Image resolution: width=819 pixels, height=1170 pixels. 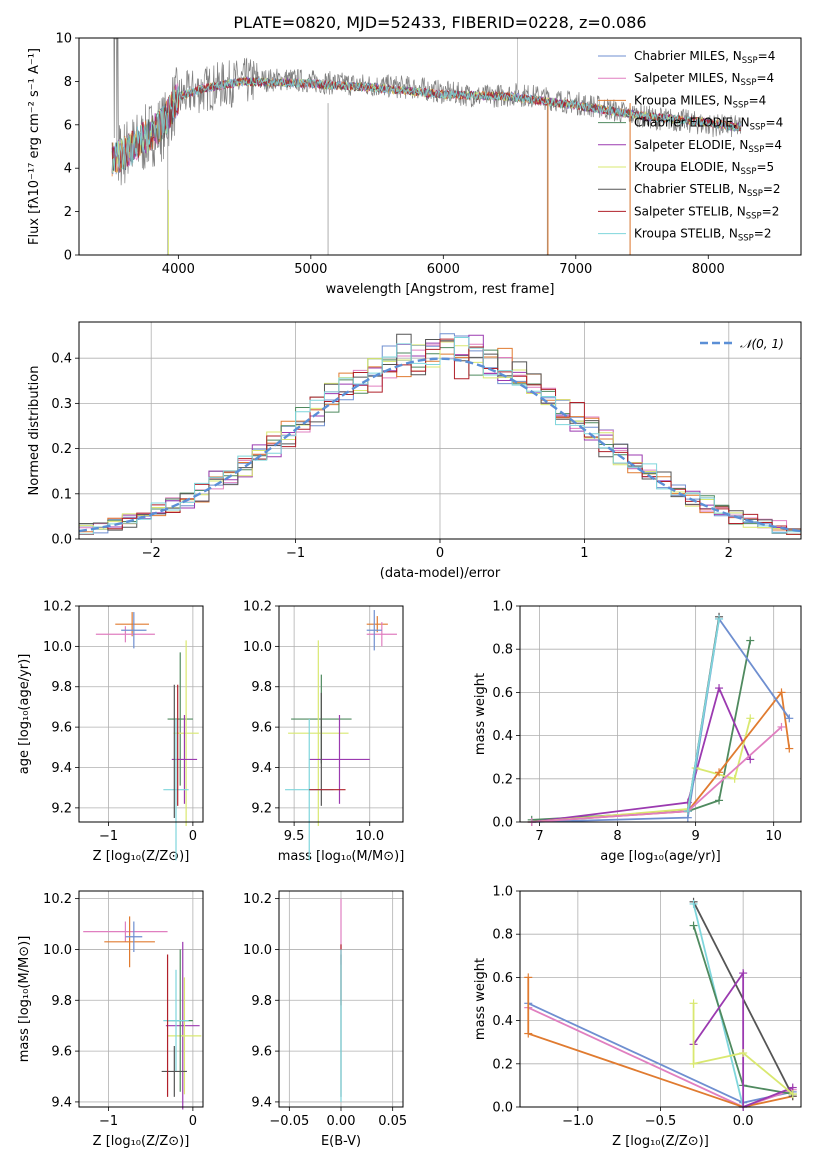 I want to click on x-axis-label: E(B-V), so click(x=341, y=1141).